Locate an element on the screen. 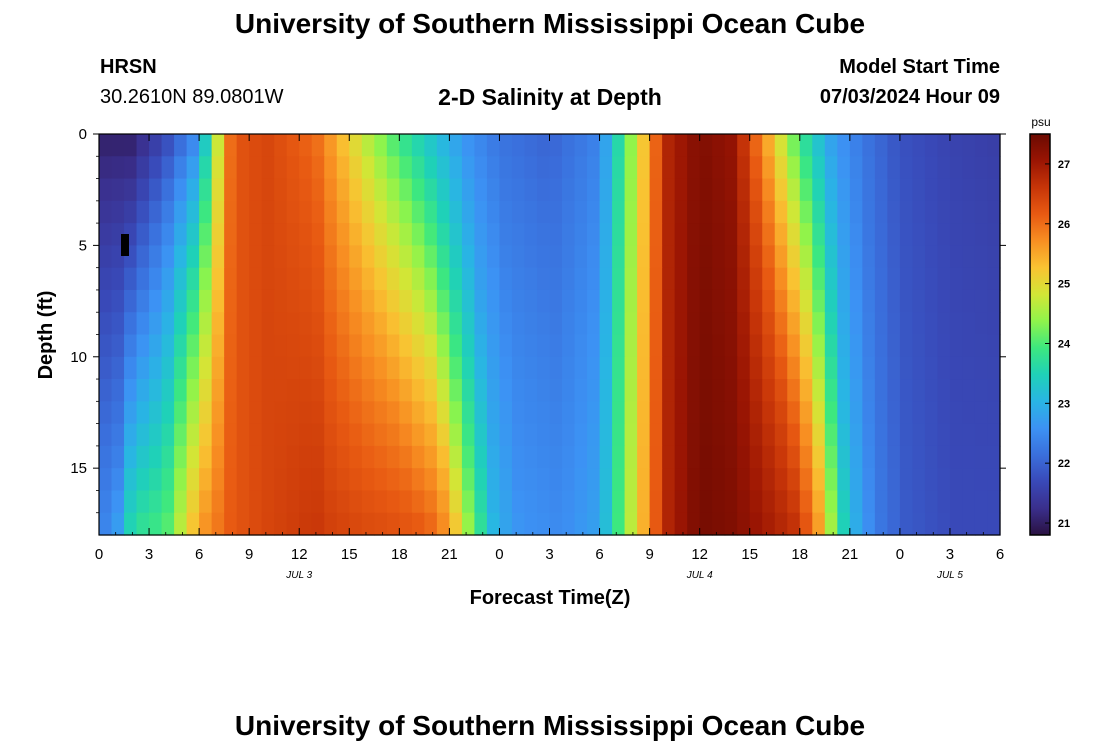 This screenshot has width=1100, height=750. colorbar-tick-label: 27 is located at coordinates (1064, 165).